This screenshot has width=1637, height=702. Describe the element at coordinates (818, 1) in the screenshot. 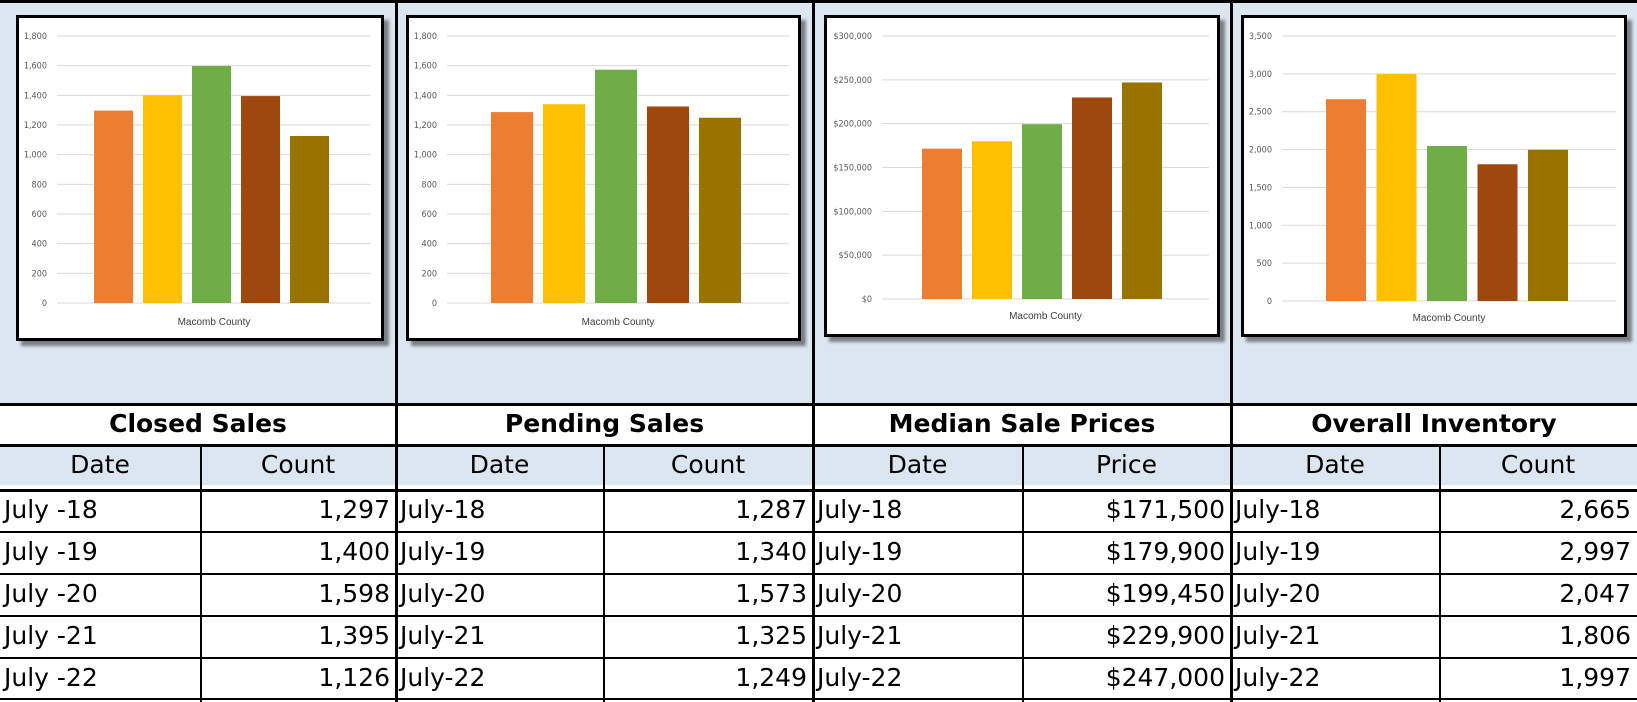

I see `top-border` at that location.